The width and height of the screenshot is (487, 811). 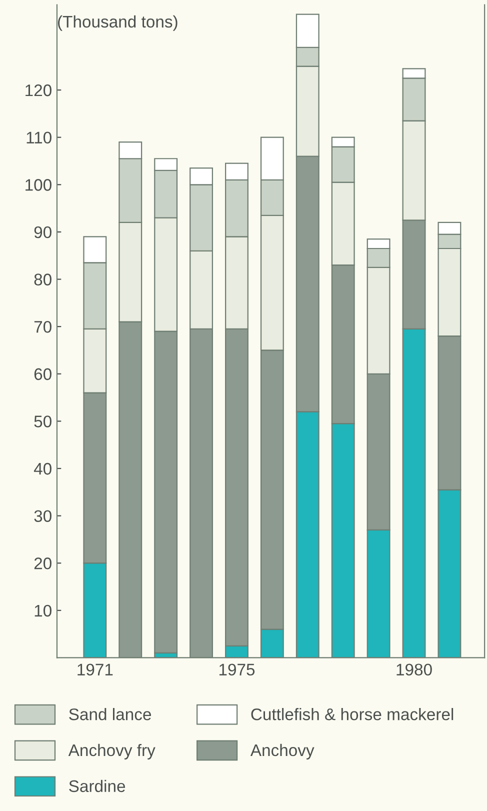 I want to click on y-tick-label: 70, so click(x=43, y=326).